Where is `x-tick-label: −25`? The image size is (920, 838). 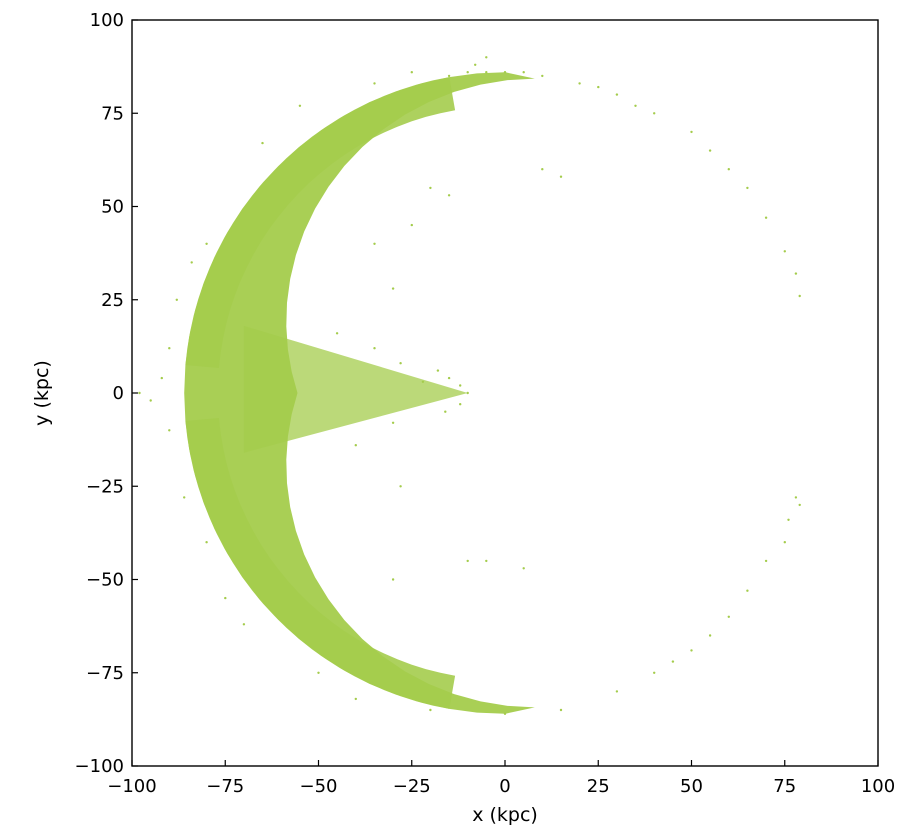 x-tick-label: −25 is located at coordinates (412, 786).